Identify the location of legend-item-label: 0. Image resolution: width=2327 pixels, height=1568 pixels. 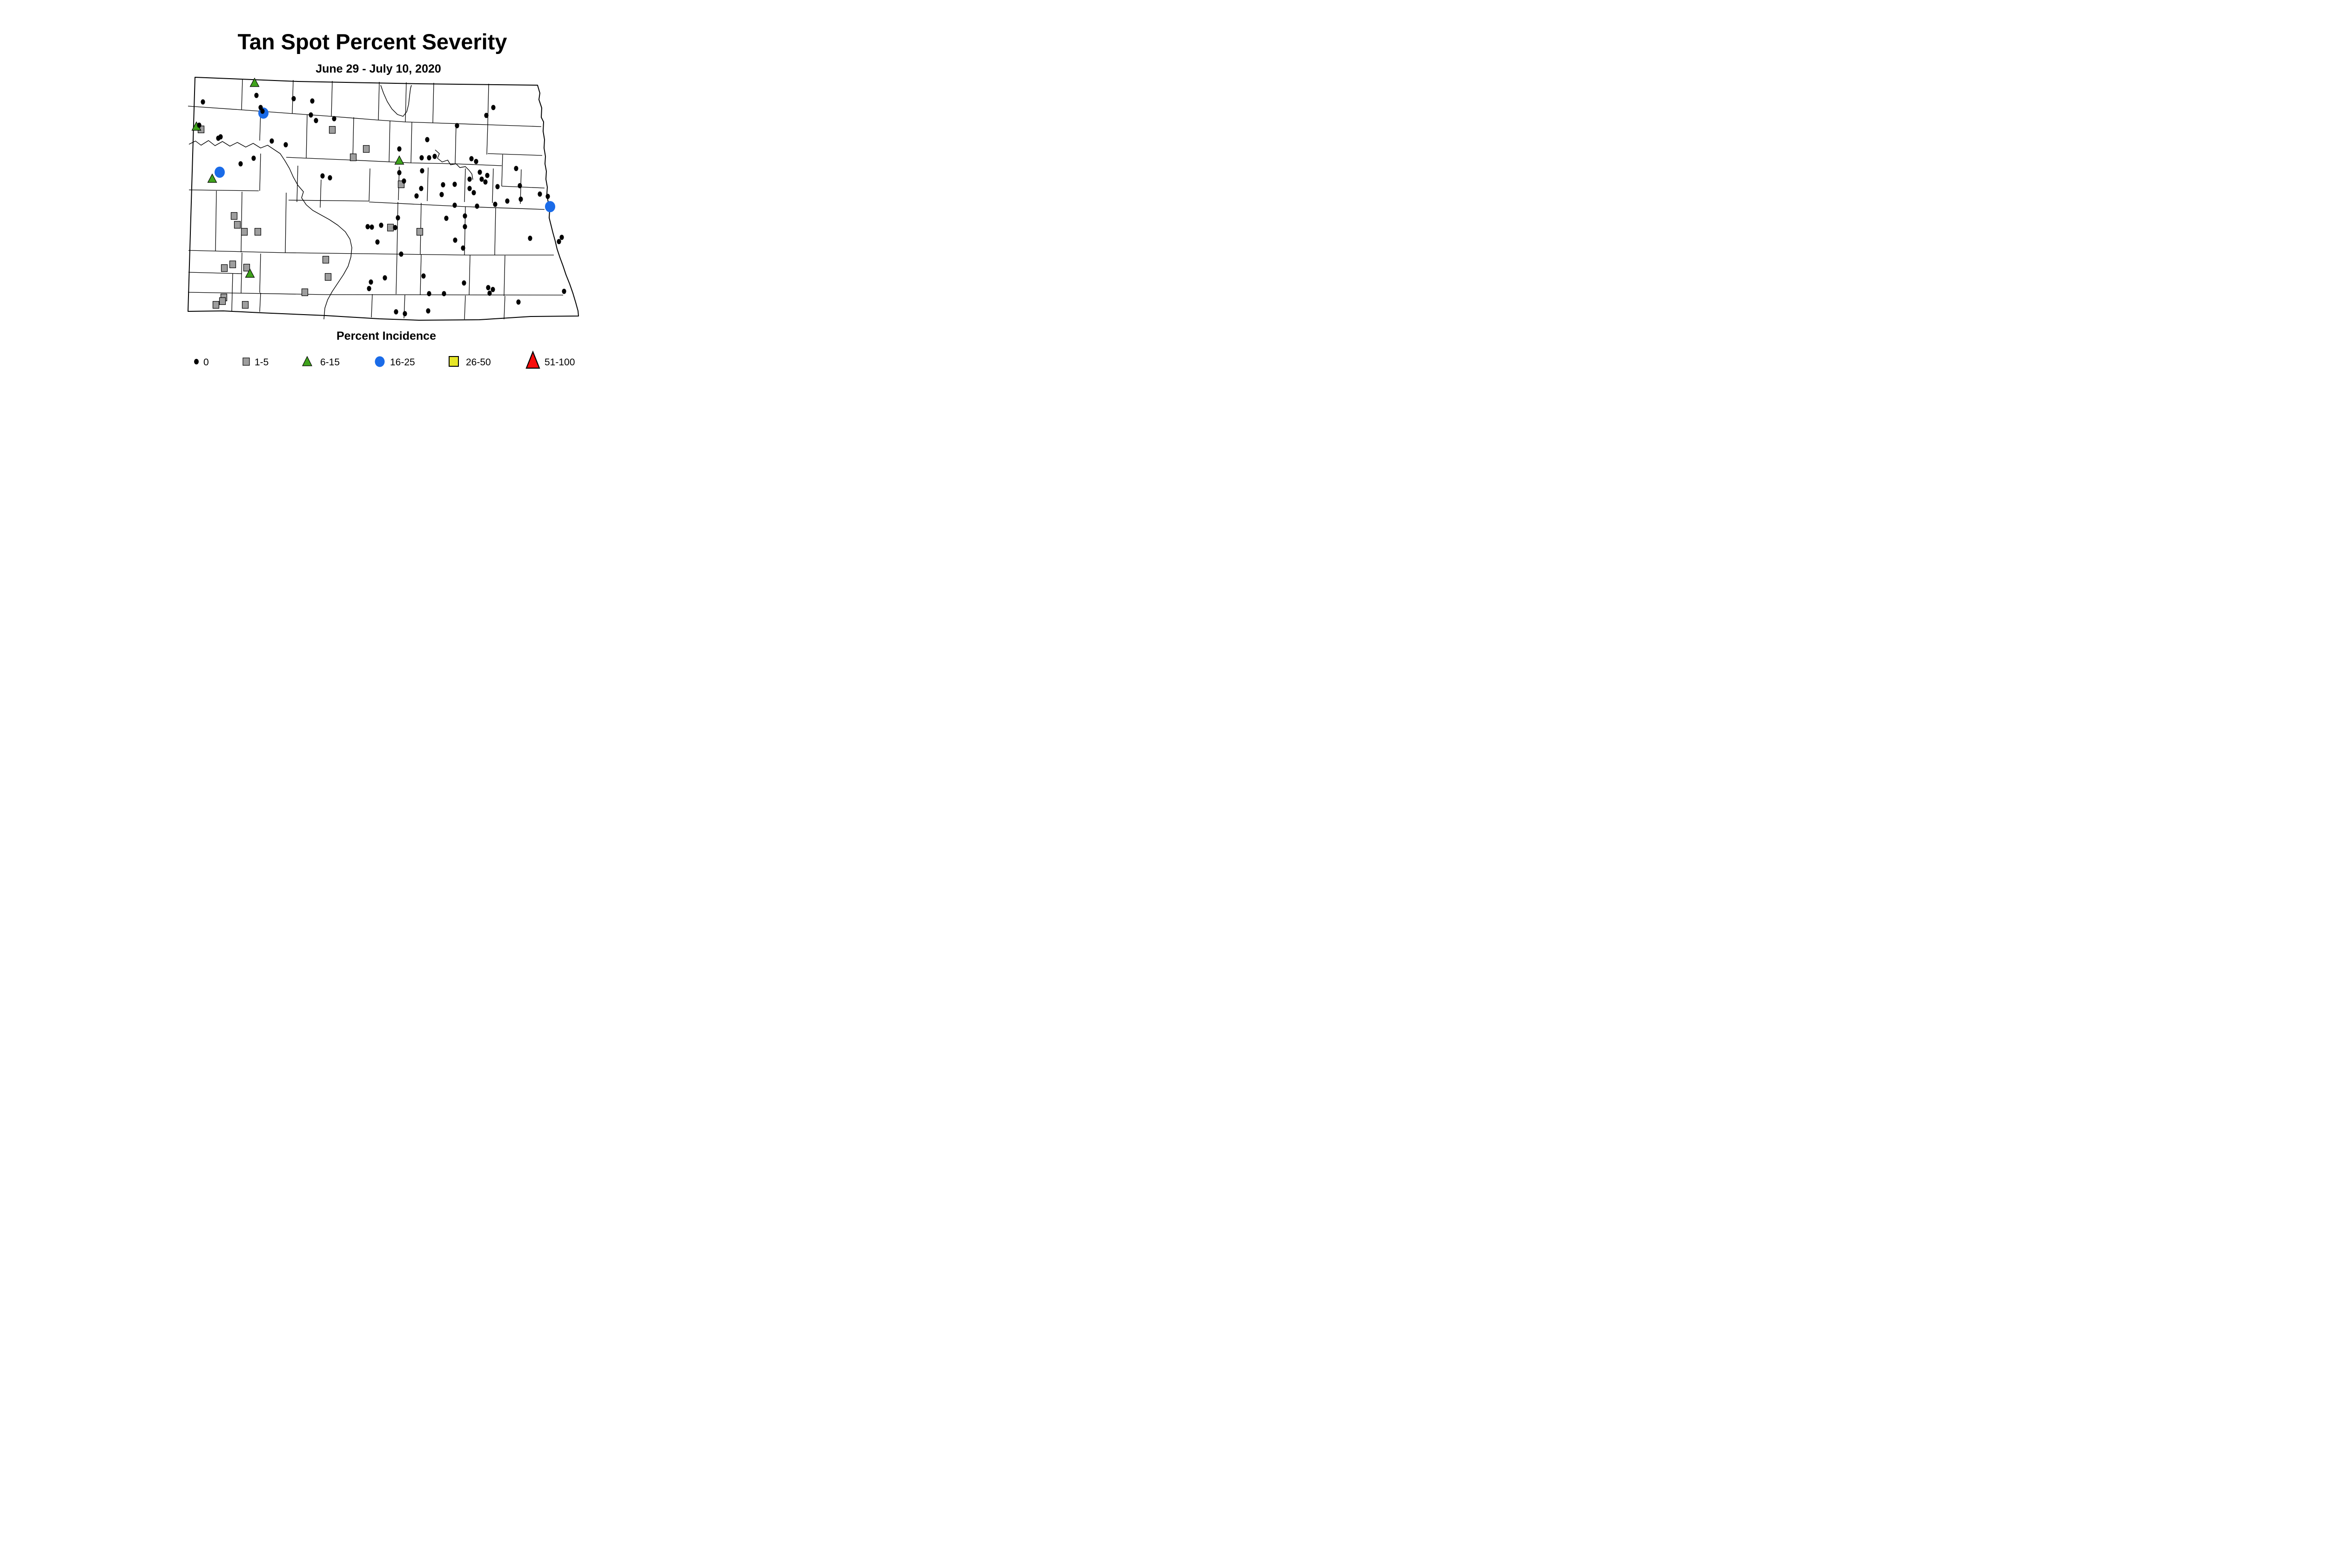
(206, 362).